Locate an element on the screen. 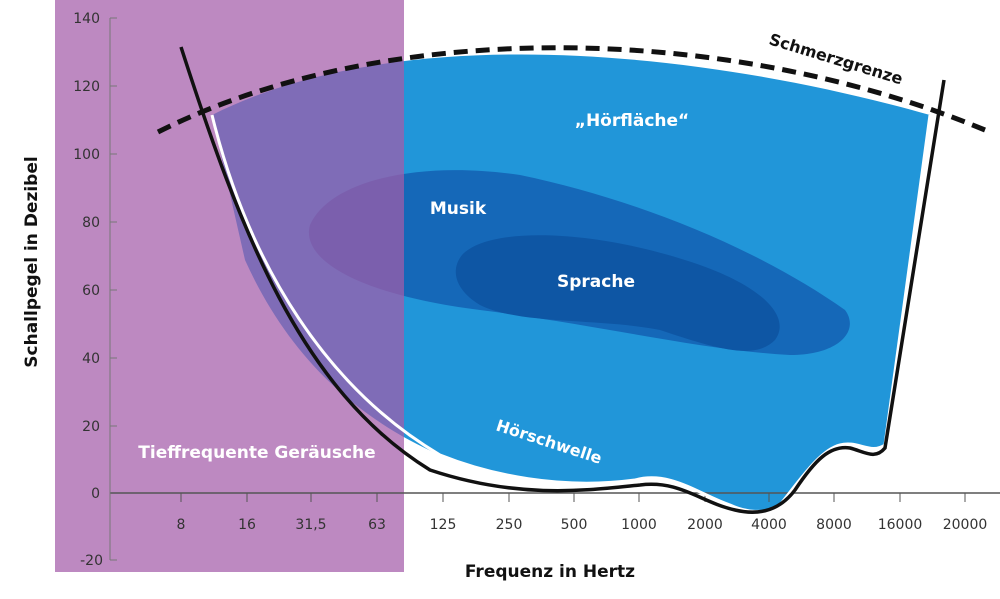  pain-threshold-curve is located at coordinates (571, 90).